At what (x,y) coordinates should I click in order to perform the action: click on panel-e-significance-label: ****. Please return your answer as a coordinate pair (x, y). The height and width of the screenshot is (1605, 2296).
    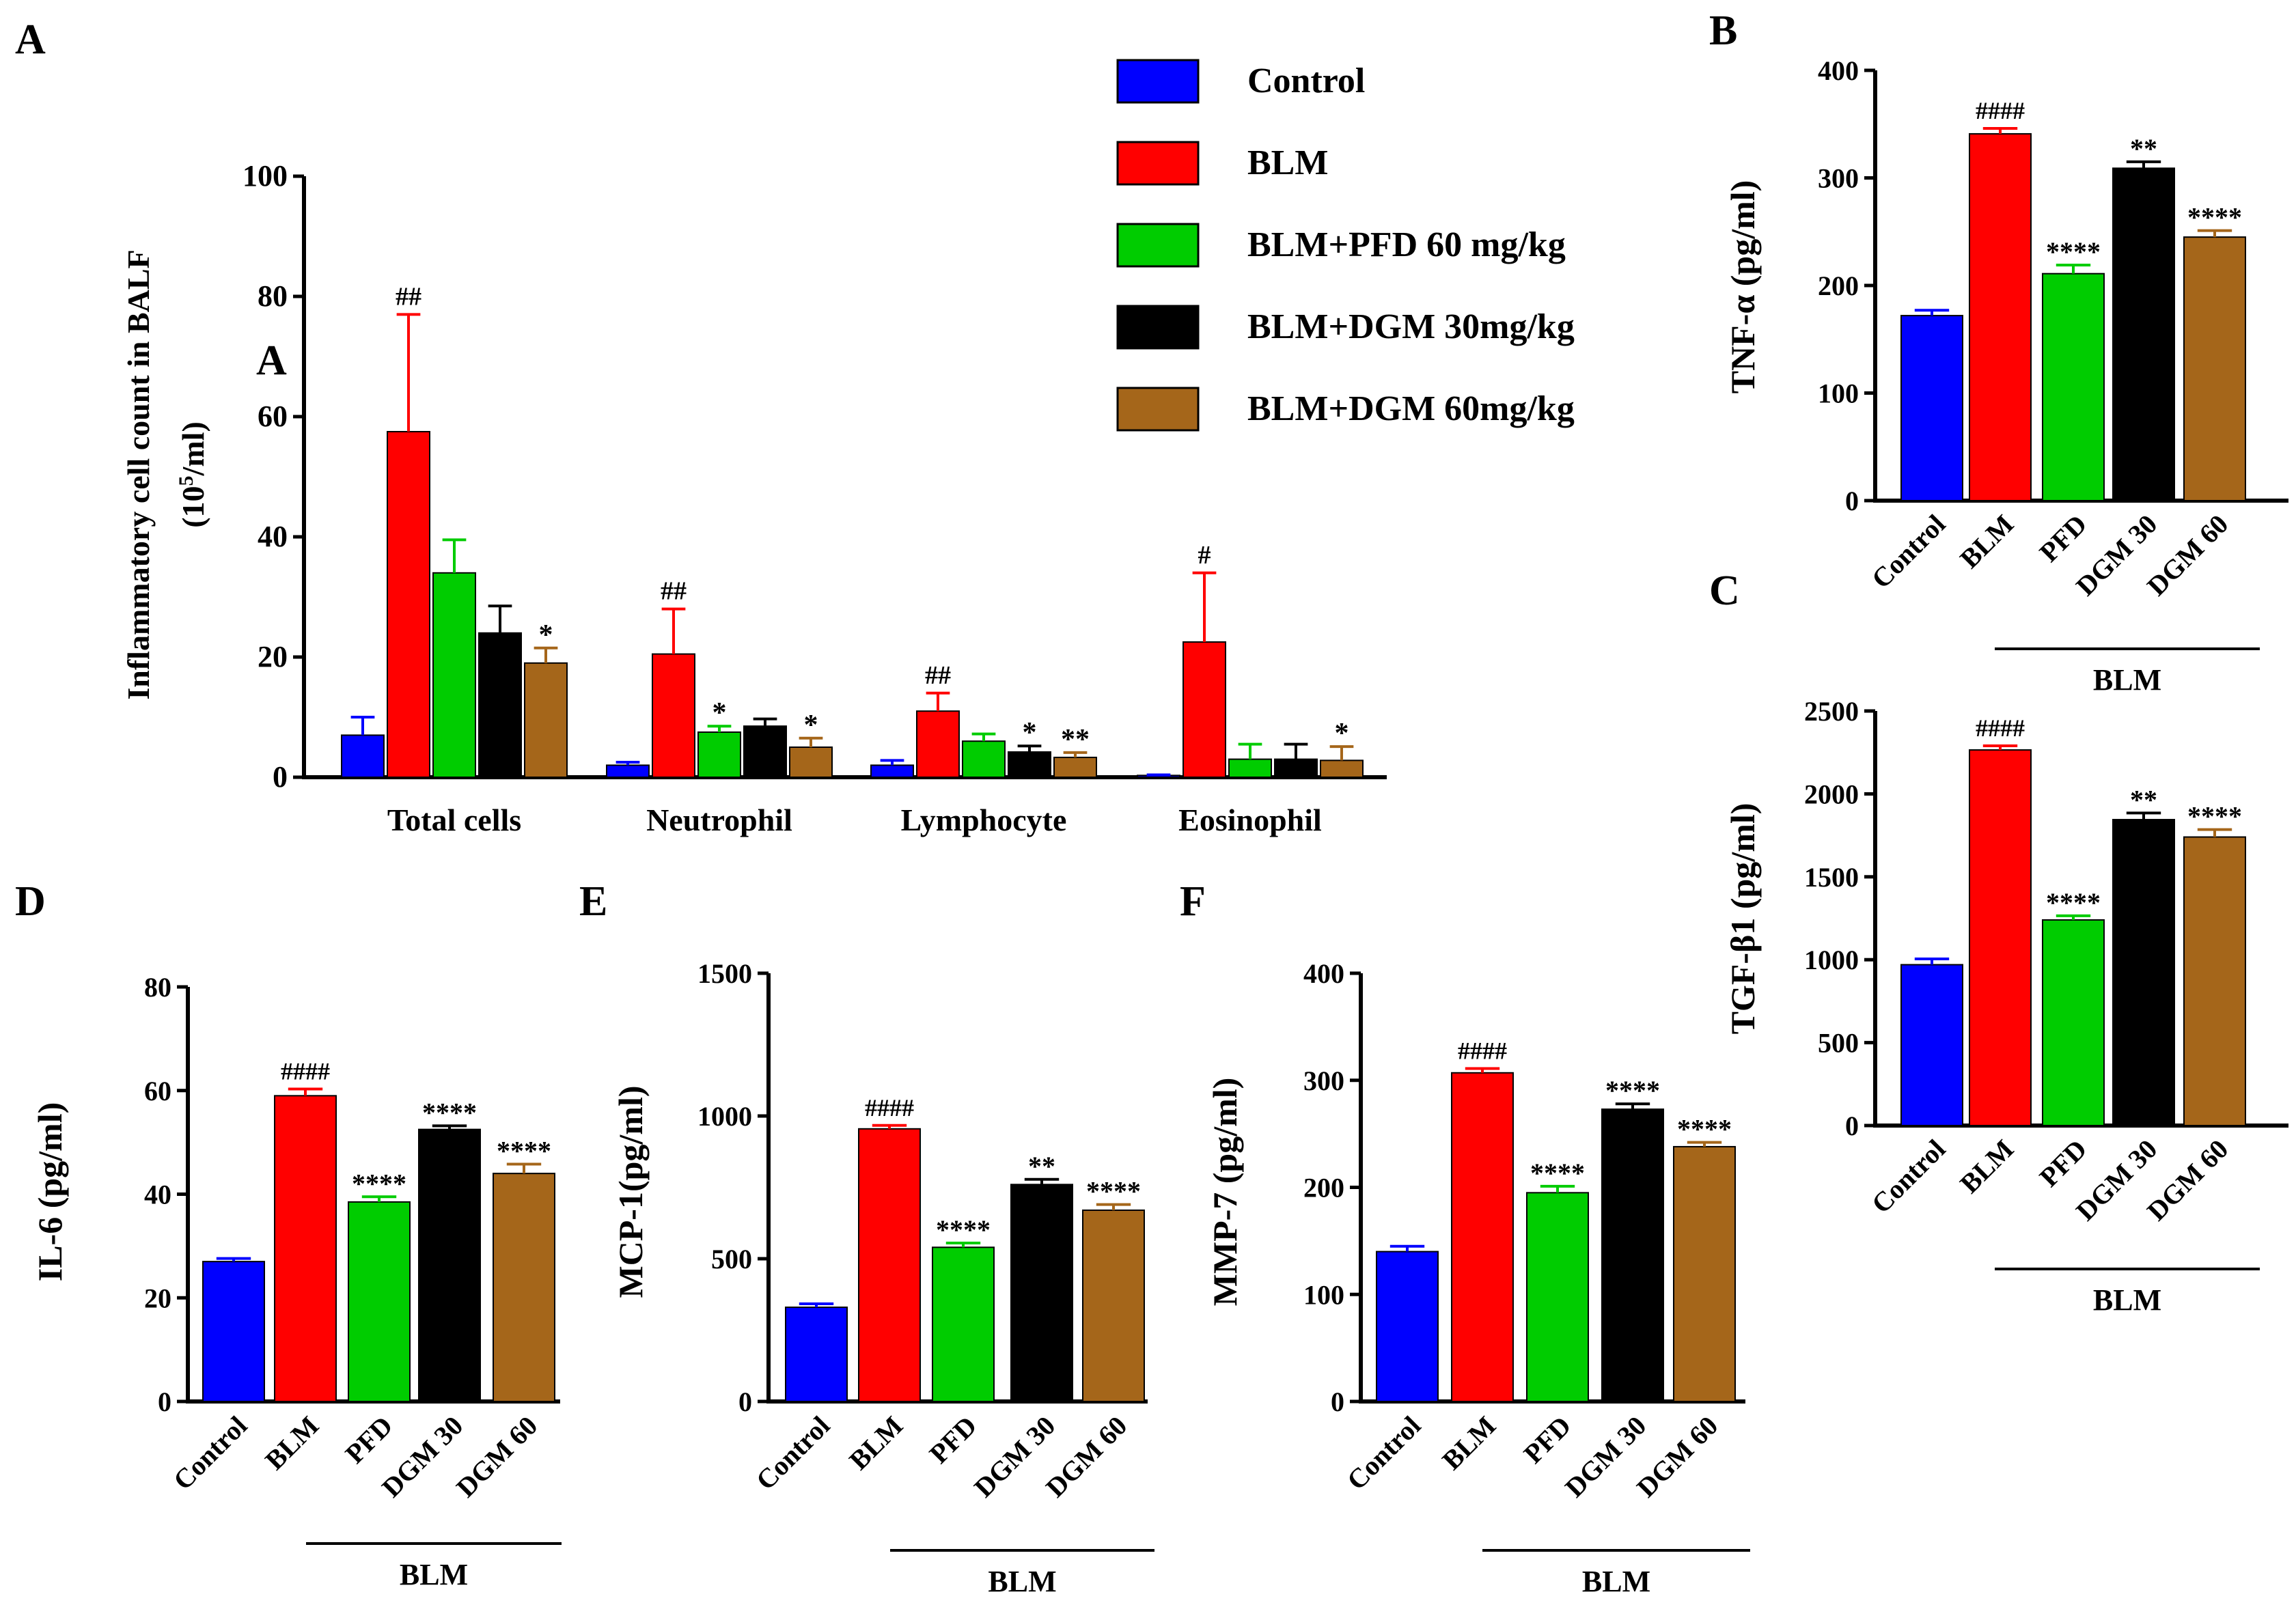
    Looking at the image, I should click on (1114, 1191).